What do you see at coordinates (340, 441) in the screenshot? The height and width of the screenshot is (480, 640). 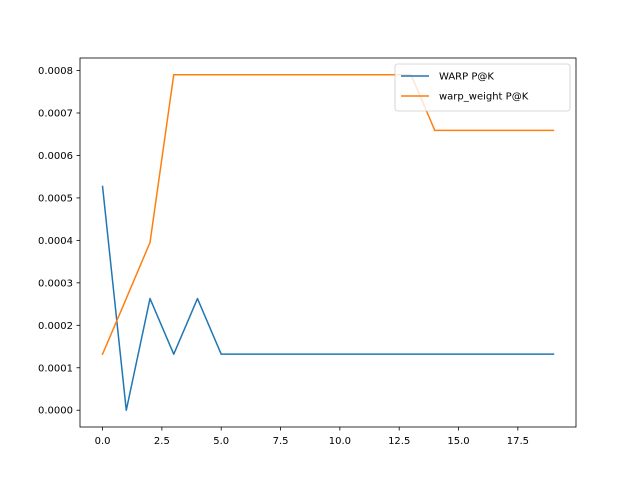 I see `x-tick-label: 10.0` at bounding box center [340, 441].